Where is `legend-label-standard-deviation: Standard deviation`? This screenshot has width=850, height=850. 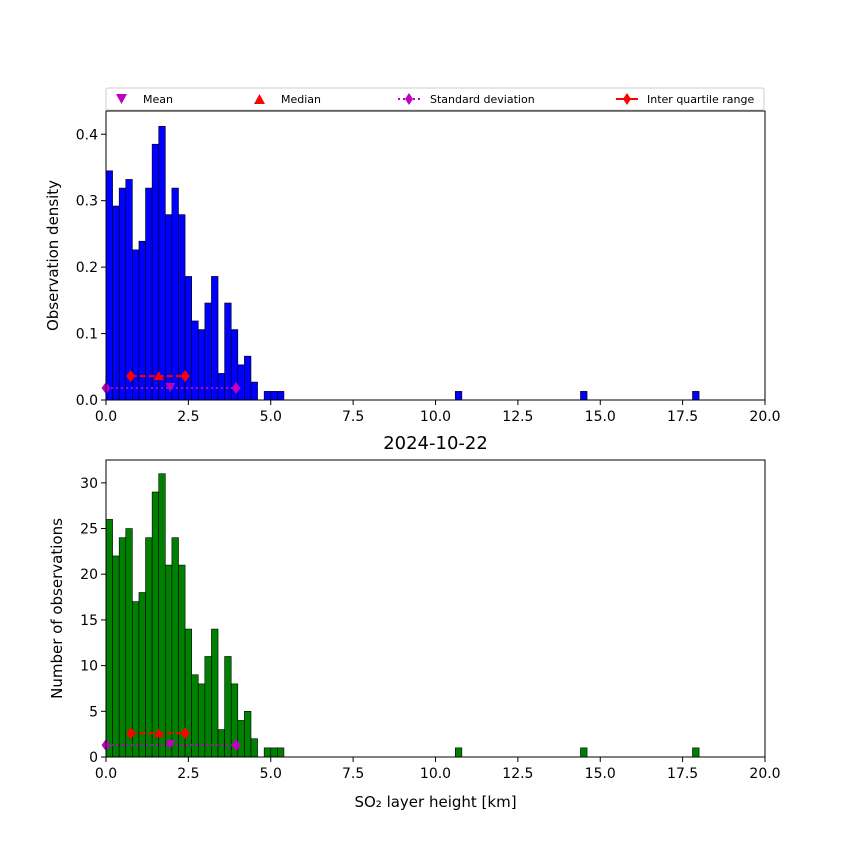
legend-label-standard-deviation: Standard deviation is located at coordinates (482, 99).